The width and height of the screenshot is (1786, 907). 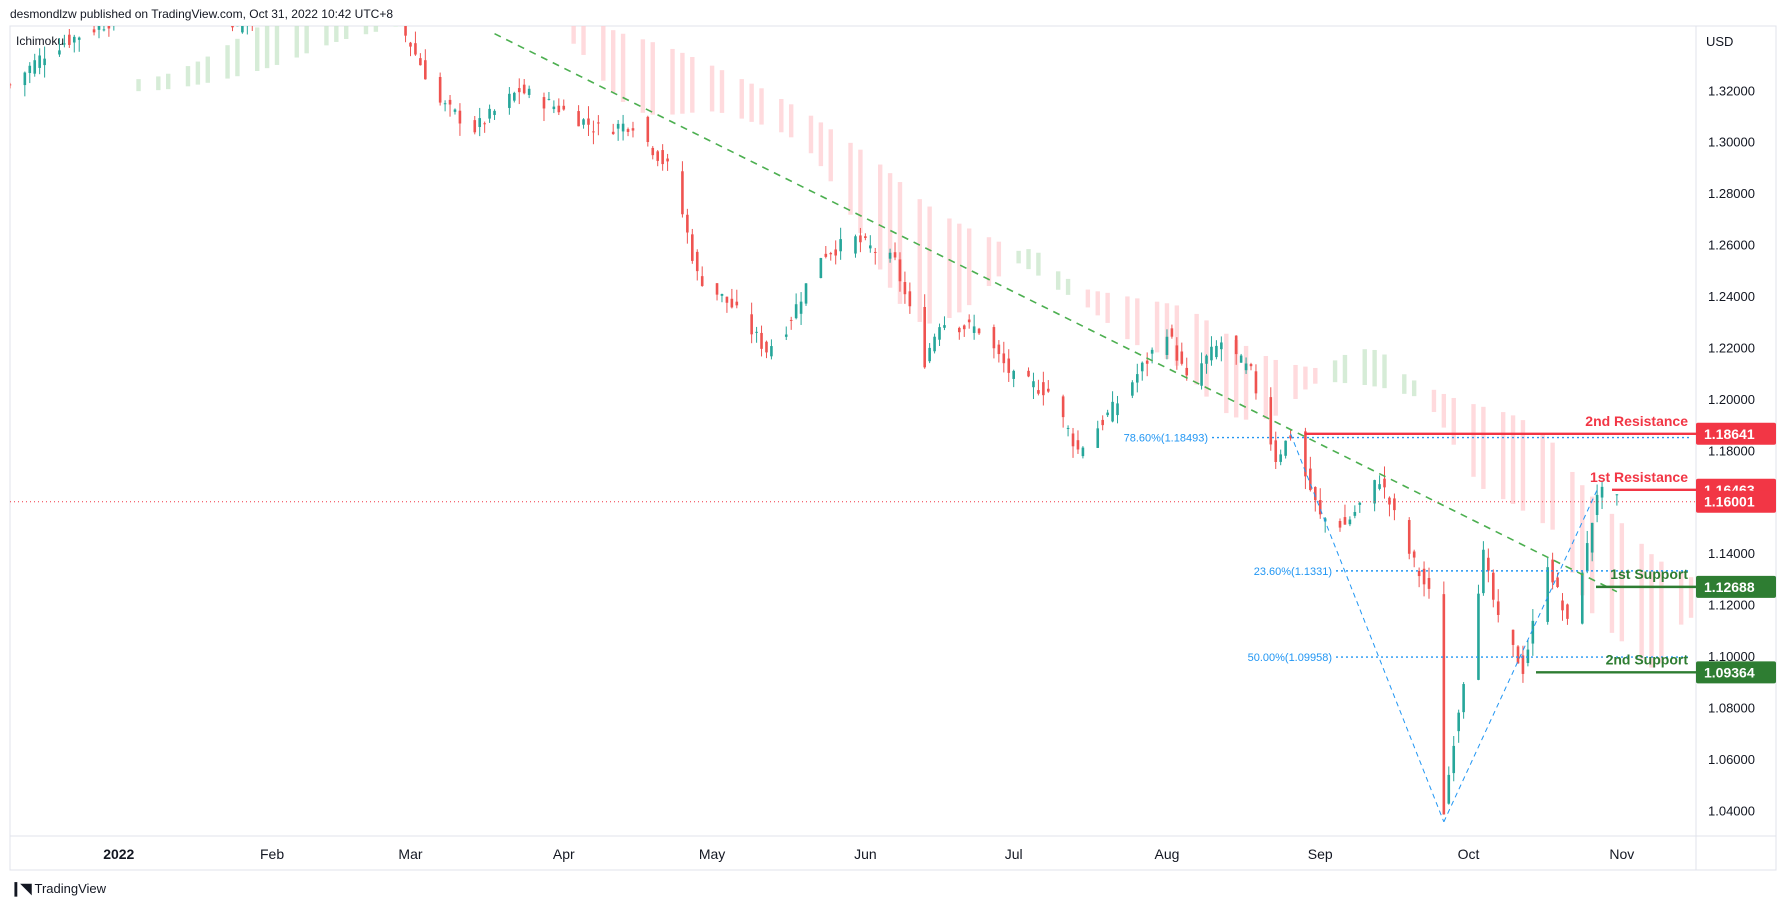 I want to click on price-tick-label: 1.24000, so click(x=1731, y=296).